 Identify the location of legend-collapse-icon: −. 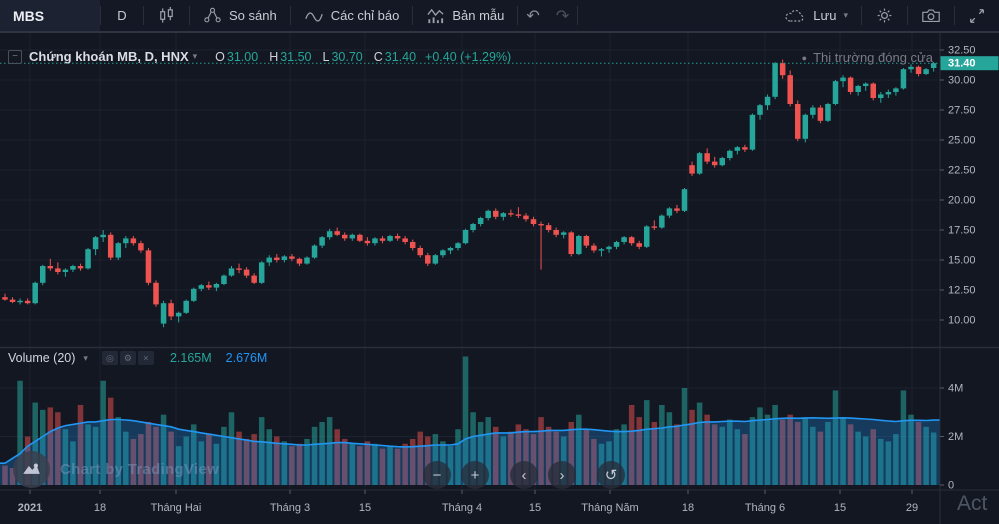
(15, 56).